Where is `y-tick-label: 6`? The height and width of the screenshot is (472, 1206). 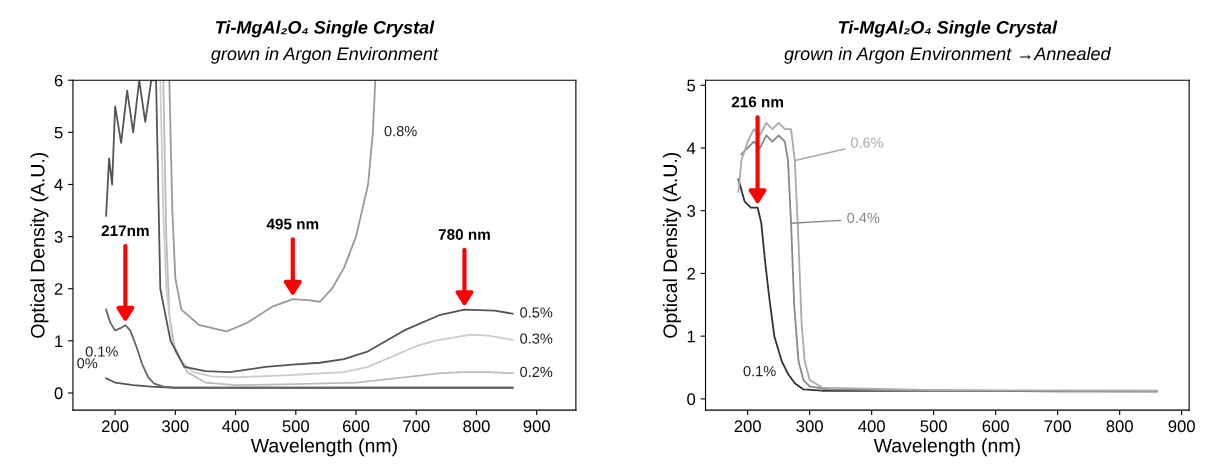 y-tick-label: 6 is located at coordinates (58, 80).